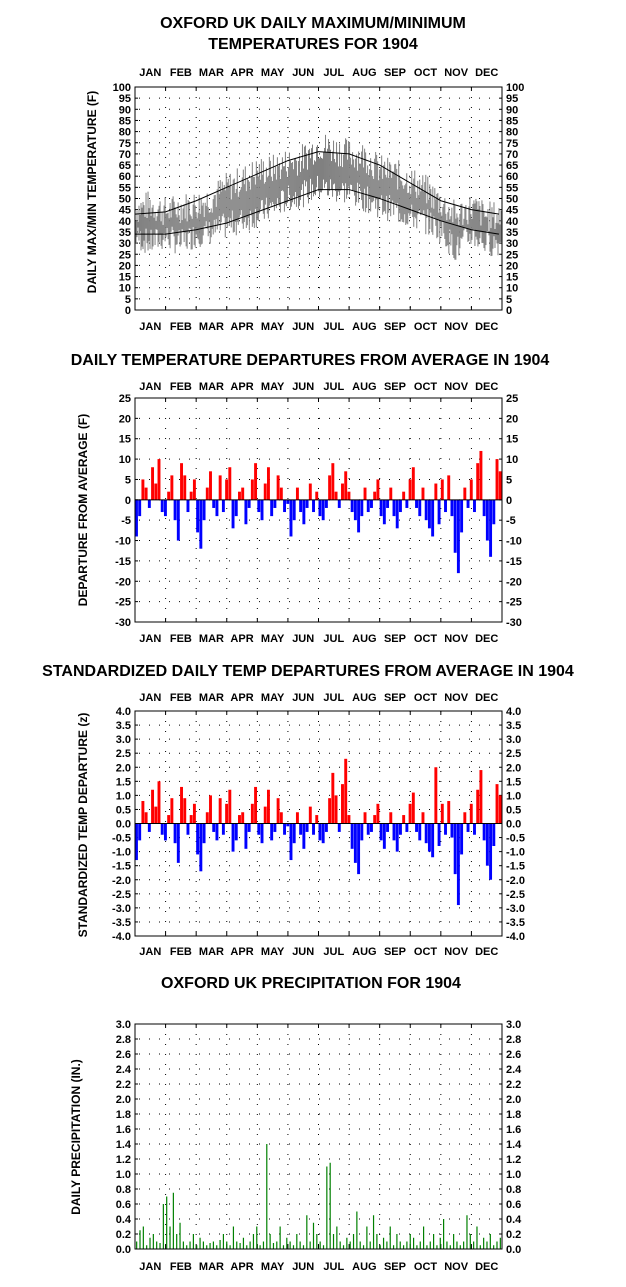 The image size is (626, 1287). Describe the element at coordinates (181, 73) in the screenshot. I see `month-label-top: FEB` at that location.